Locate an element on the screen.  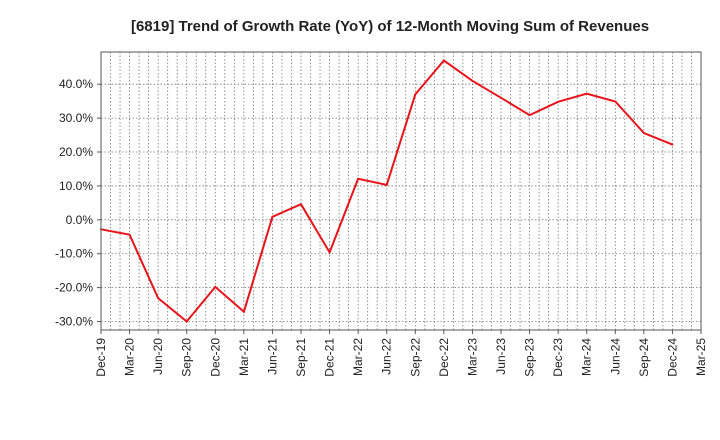
x-tick-label: Sep-24 is located at coordinates (644, 357).